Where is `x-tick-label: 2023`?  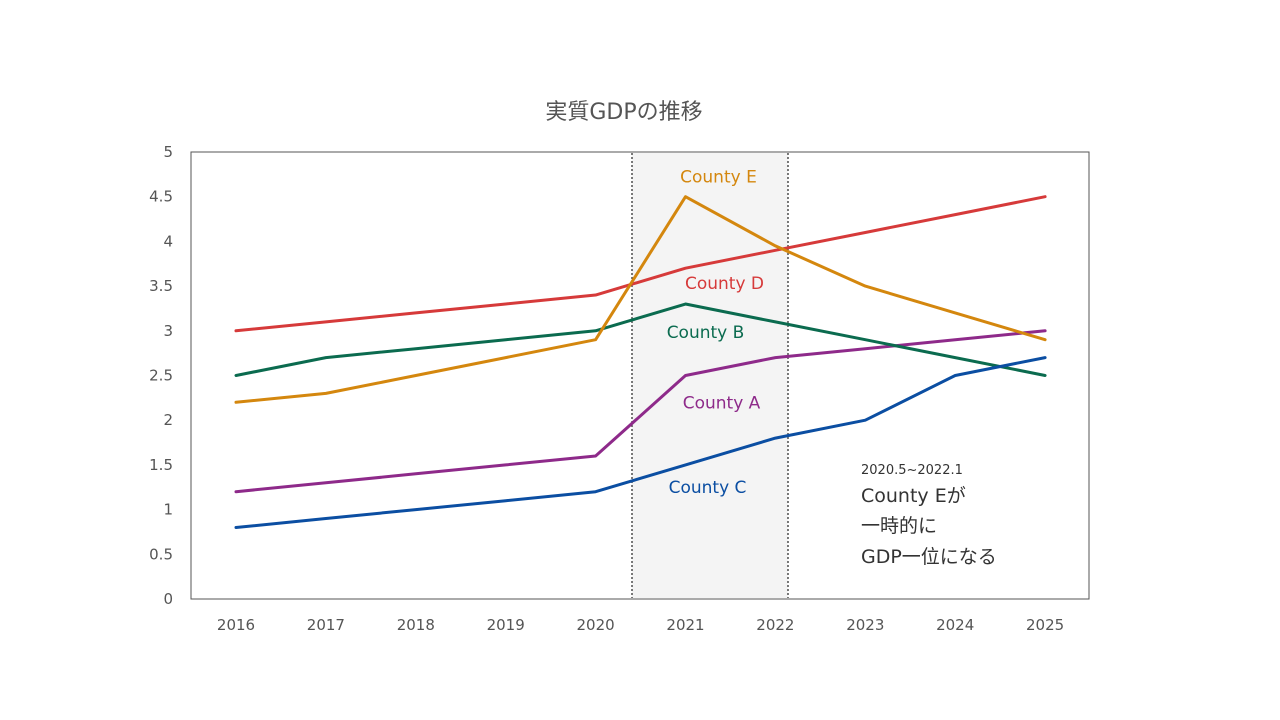
x-tick-label: 2023 is located at coordinates (865, 625).